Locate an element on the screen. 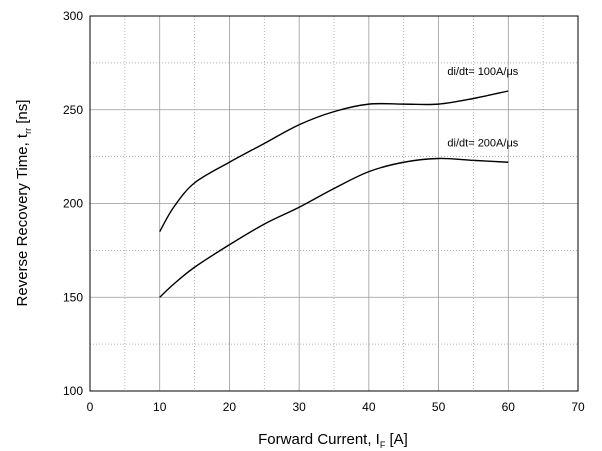  y-axis-title-main: Reverse Recovery Time, t is located at coordinates (22, 219).